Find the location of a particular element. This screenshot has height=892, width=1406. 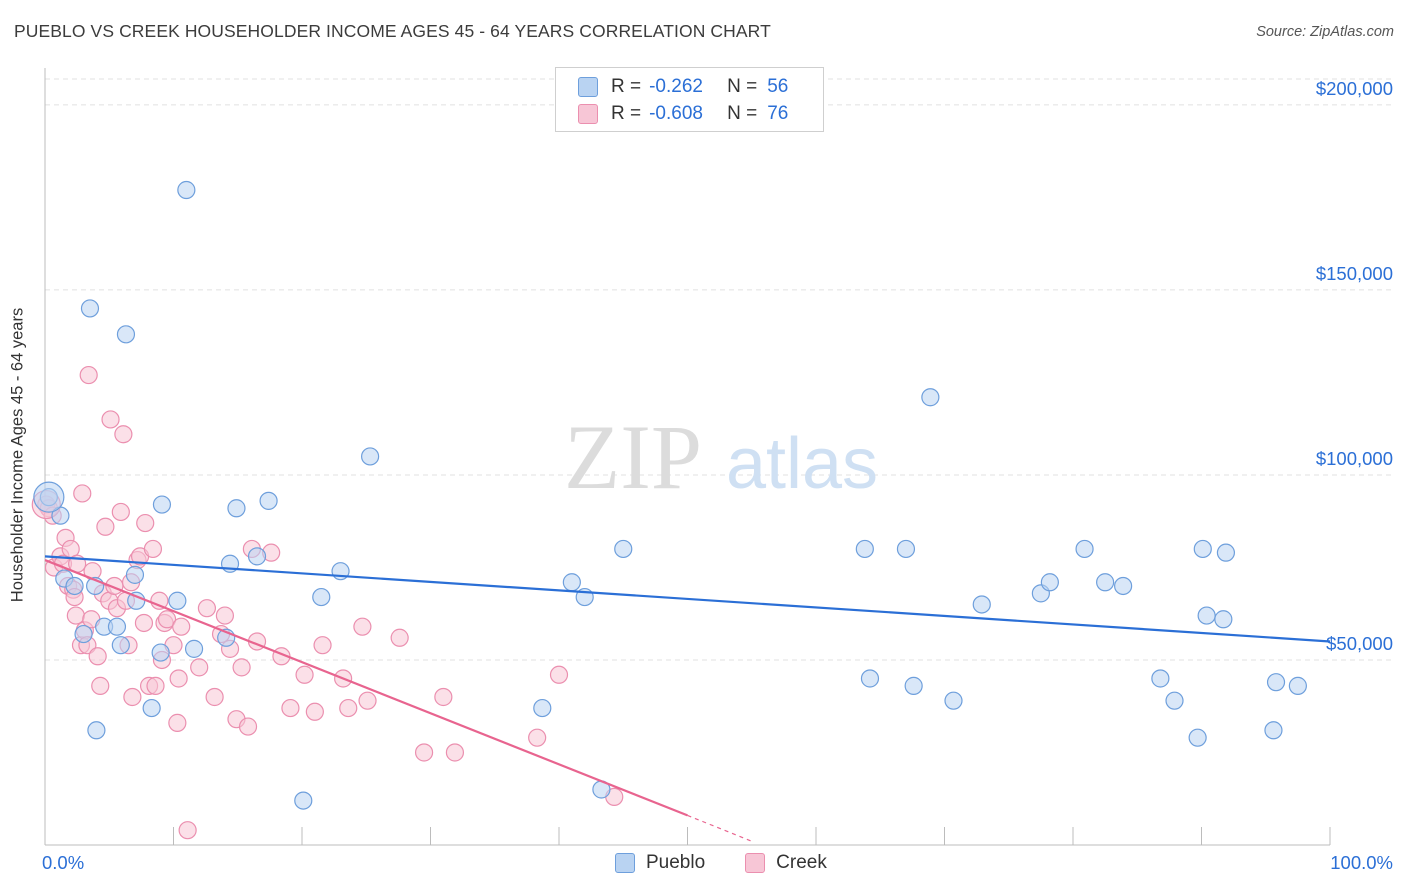

r-value: -0.262 is located at coordinates (676, 86).